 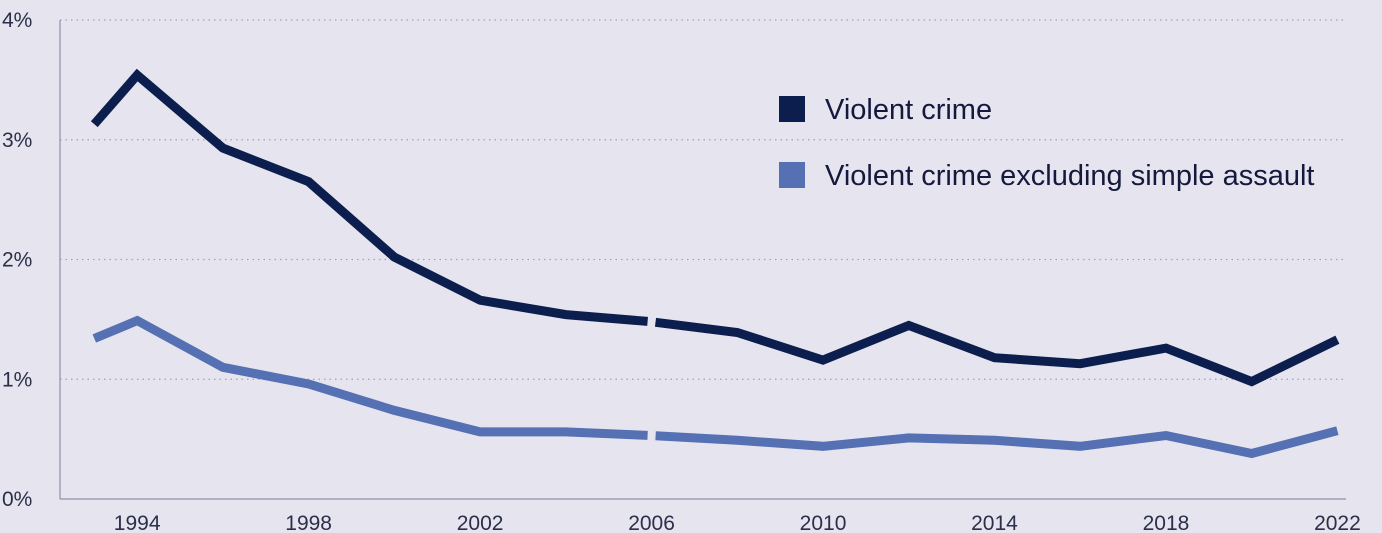 I want to click on y-tick-label-2: 2%, so click(x=17, y=260).